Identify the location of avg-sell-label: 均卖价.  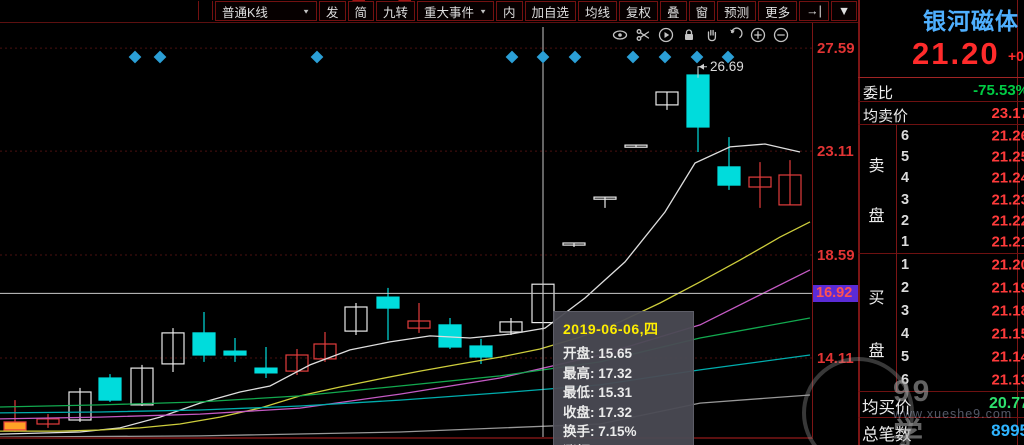
(886, 116).